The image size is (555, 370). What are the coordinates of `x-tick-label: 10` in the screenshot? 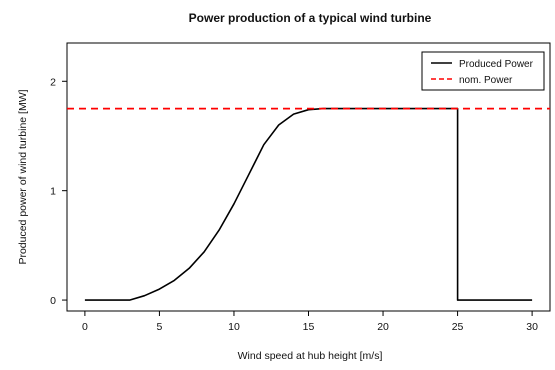 It's located at (234, 327).